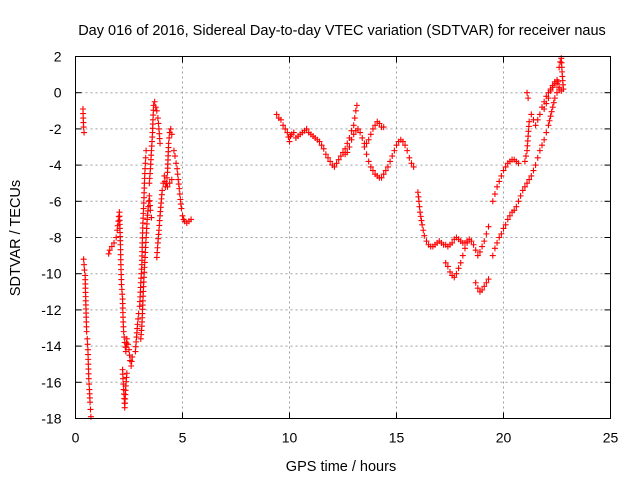 The width and height of the screenshot is (640, 480). What do you see at coordinates (58, 57) in the screenshot?
I see `y-tick-label: 2` at bounding box center [58, 57].